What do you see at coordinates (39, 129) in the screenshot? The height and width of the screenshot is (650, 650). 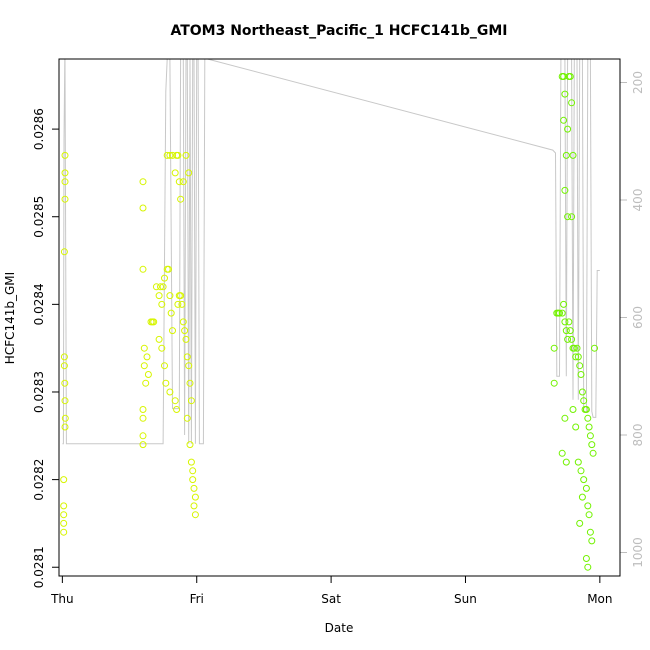 I see `y-tick-label: 0.0286` at bounding box center [39, 129].